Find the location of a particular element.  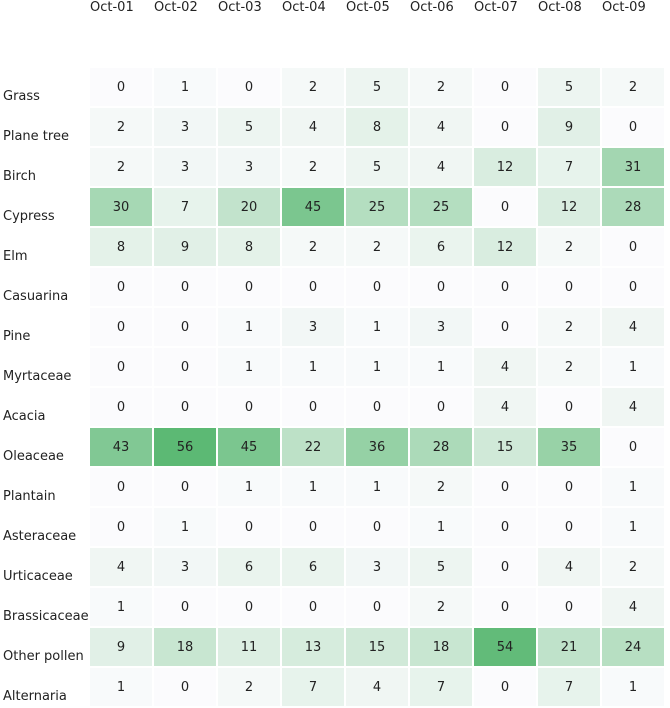

row-label: Brassicaceae is located at coordinates (46, 616).